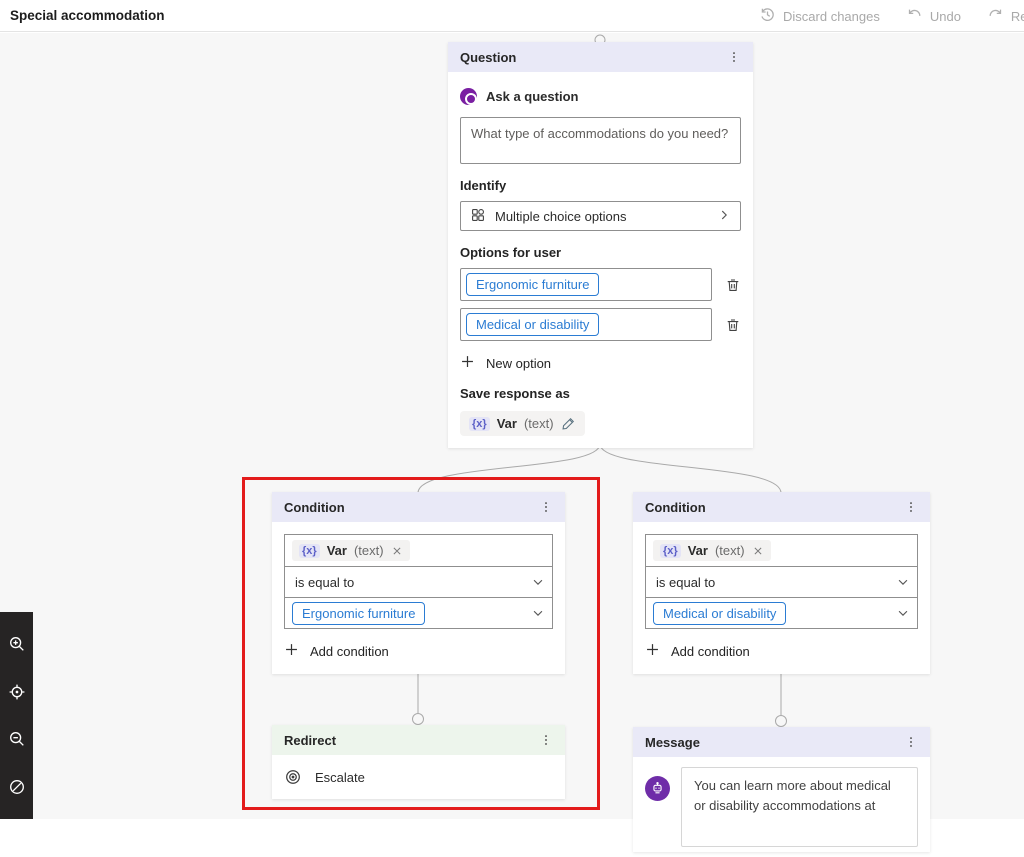  What do you see at coordinates (340, 777) in the screenshot?
I see `redirect-target-label: Escalate` at bounding box center [340, 777].